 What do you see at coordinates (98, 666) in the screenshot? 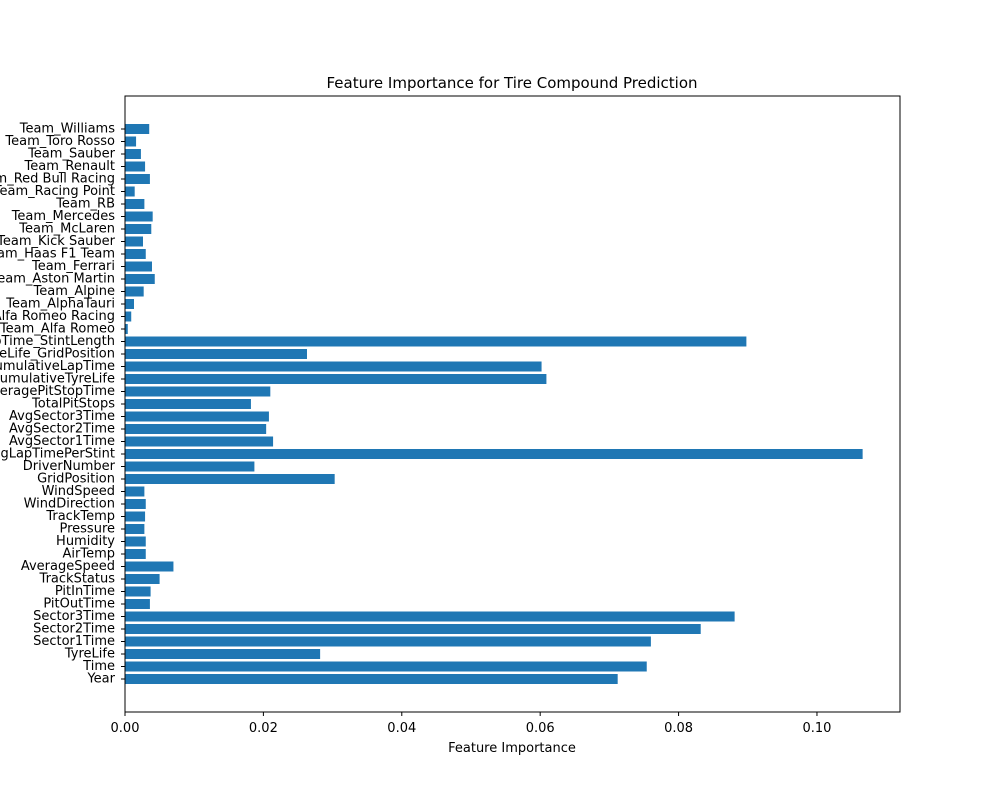
I see `y-tick-label: Time` at bounding box center [98, 666].